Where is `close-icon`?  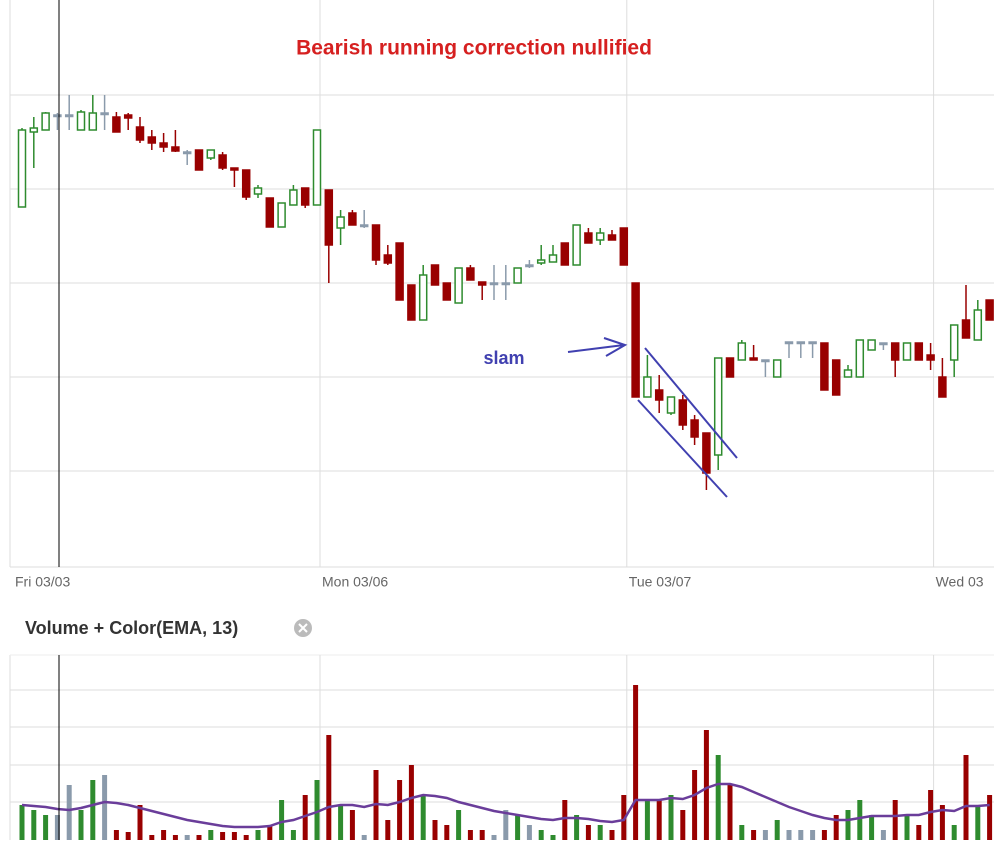
close-icon is located at coordinates (303, 628).